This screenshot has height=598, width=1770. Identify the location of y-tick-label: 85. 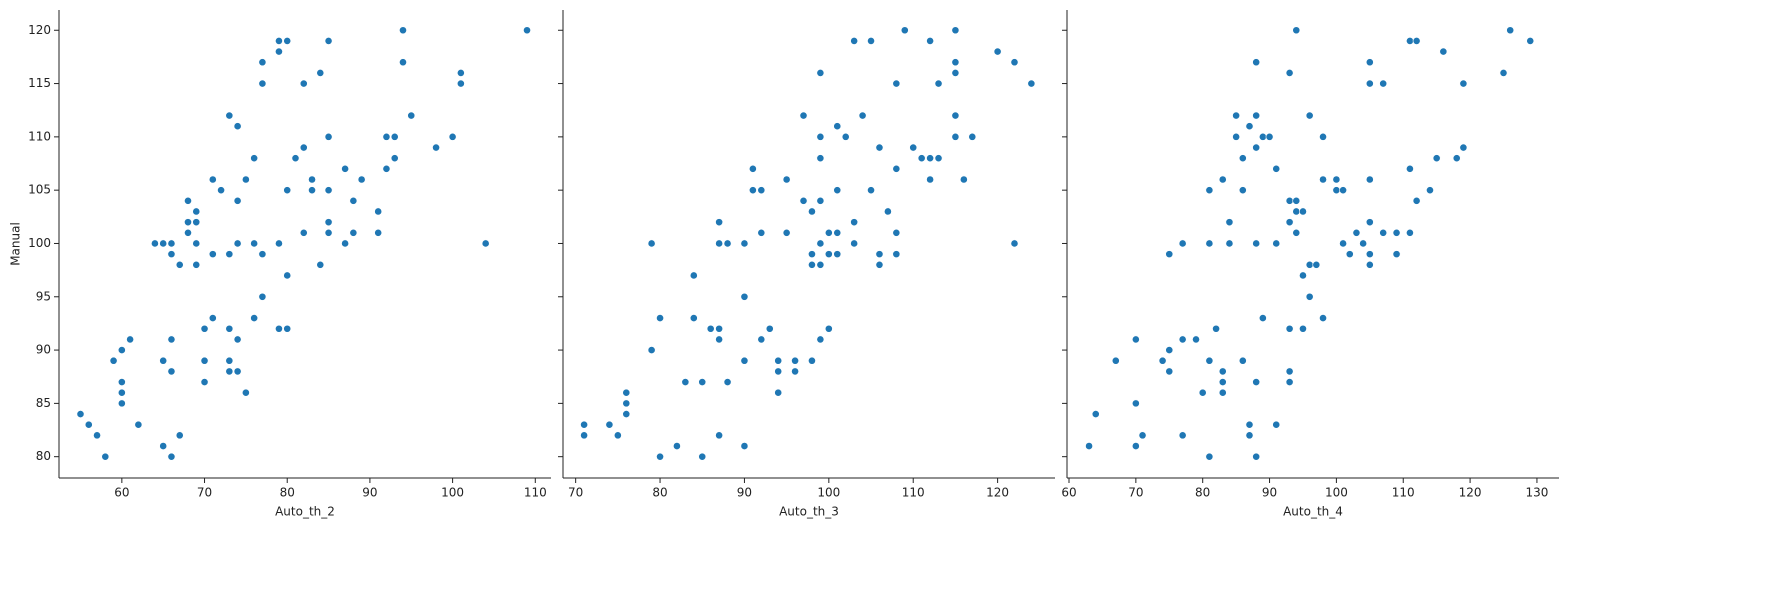
(43, 403).